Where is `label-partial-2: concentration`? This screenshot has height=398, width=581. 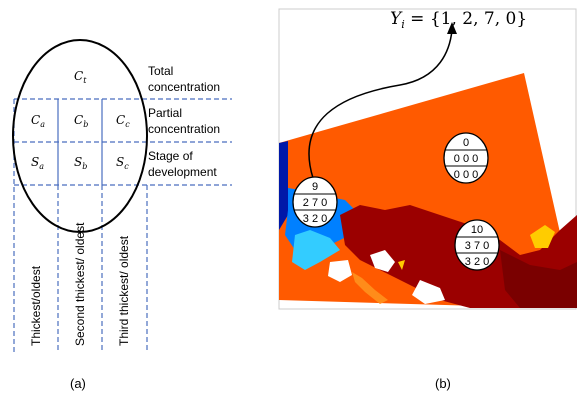
label-partial-2: concentration is located at coordinates (184, 129).